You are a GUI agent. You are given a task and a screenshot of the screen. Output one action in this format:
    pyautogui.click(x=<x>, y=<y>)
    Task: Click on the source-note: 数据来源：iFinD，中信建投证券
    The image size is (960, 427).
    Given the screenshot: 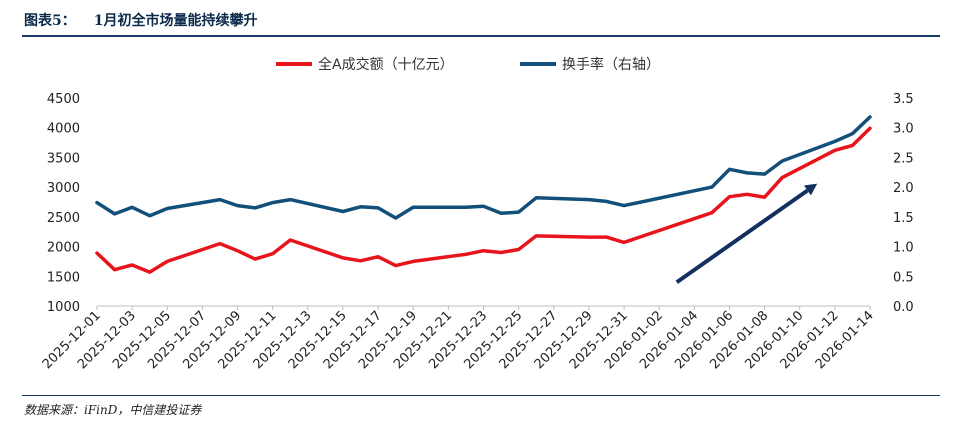 What is the action you would take?
    pyautogui.click(x=113, y=410)
    